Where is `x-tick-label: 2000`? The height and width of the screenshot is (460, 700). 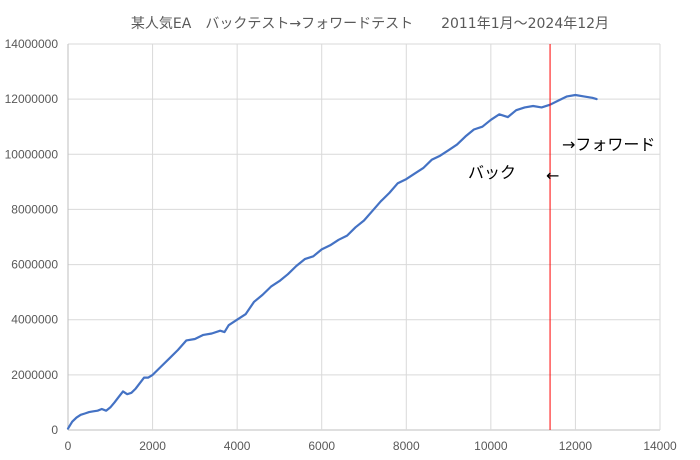 x-tick-label: 2000 is located at coordinates (152, 446).